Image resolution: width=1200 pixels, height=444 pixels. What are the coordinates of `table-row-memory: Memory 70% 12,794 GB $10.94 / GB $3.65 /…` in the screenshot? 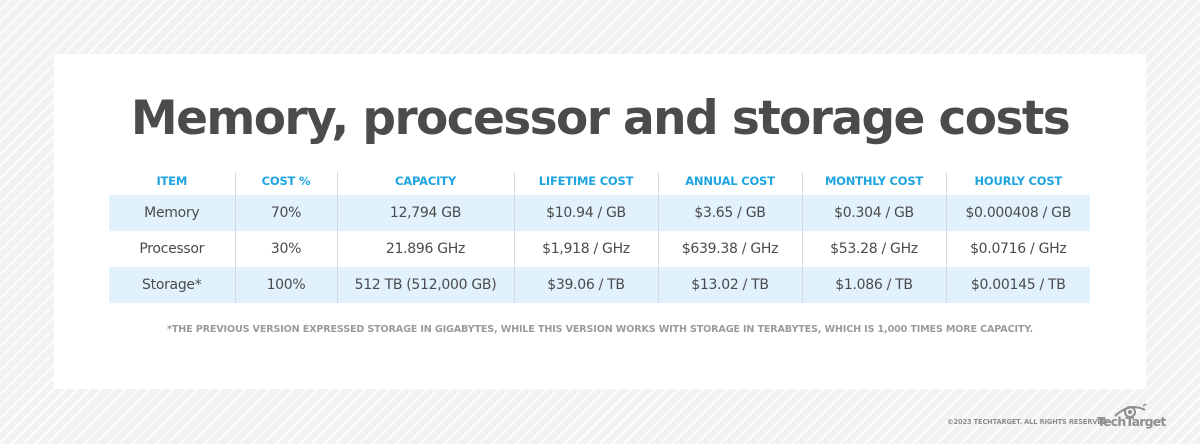 It's located at (599, 213).